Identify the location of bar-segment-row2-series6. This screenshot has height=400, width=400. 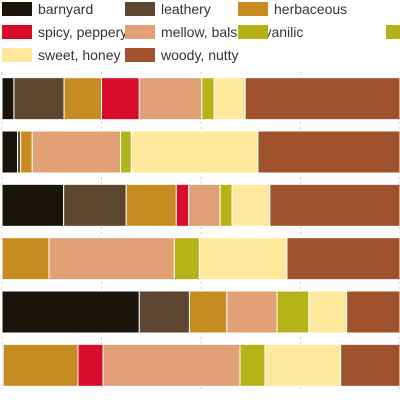
(251, 205).